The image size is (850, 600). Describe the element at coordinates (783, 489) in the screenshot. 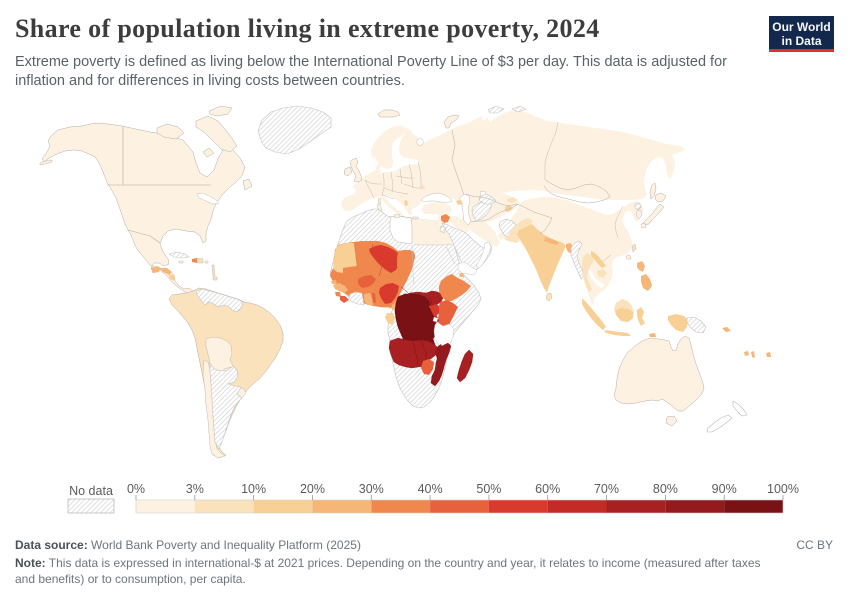

I see `svg-text: 100%` at that location.